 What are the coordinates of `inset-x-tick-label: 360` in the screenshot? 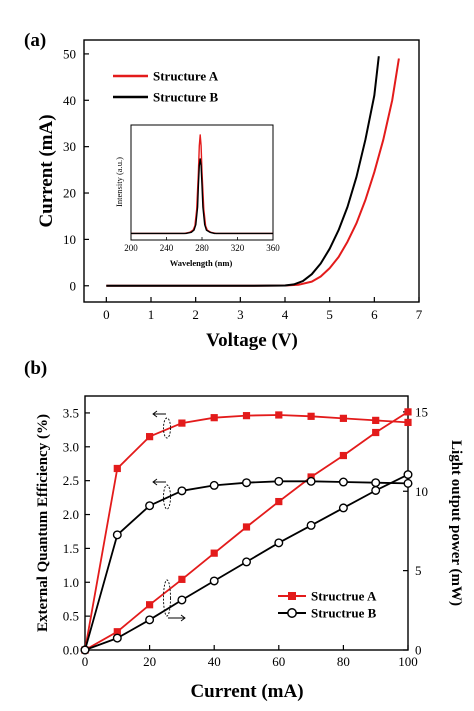 It's located at (273, 248).